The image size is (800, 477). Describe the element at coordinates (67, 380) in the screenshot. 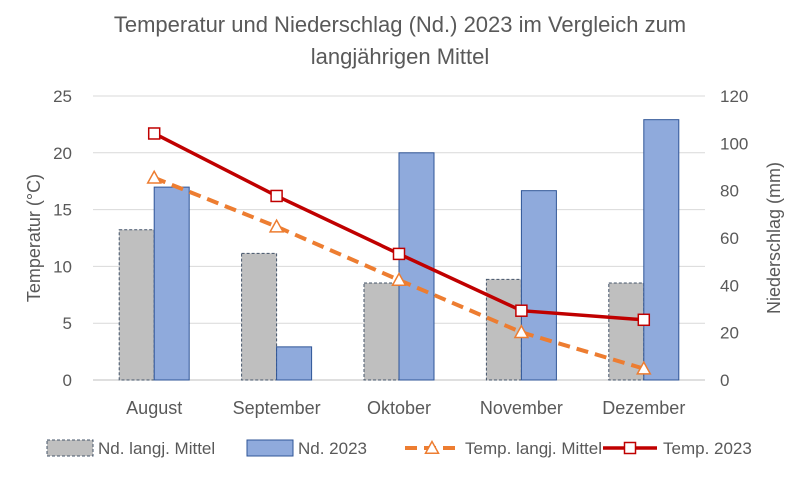

I see `left-tick-label: 0` at that location.